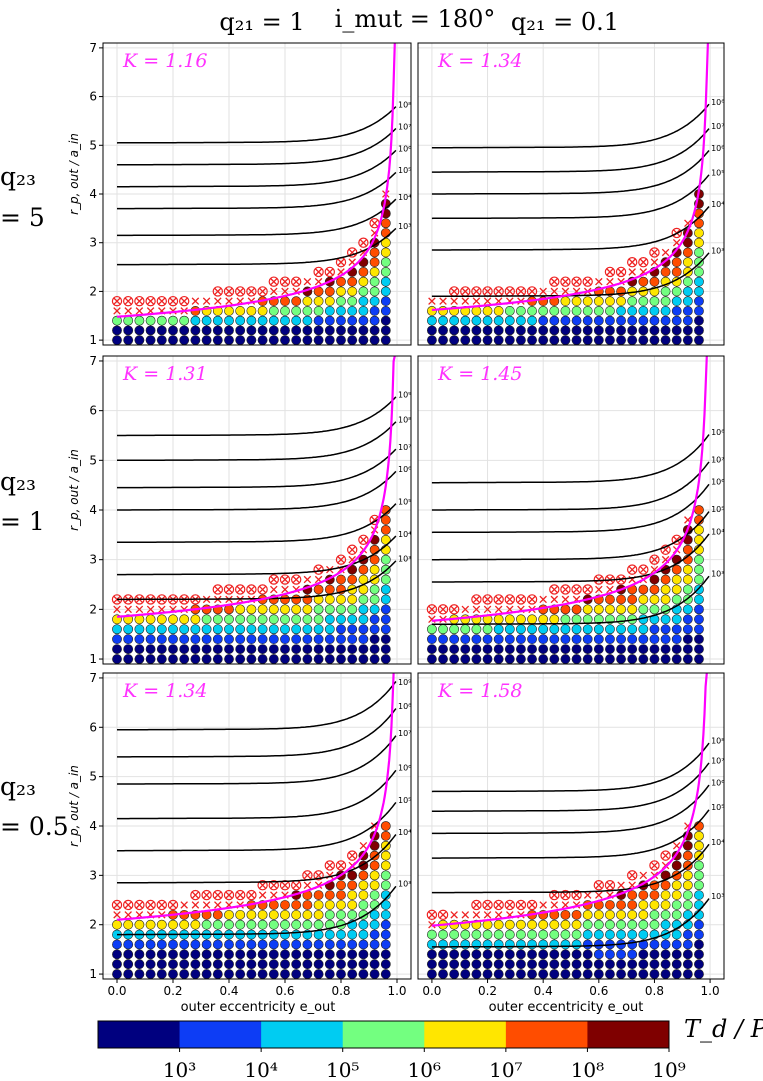 This screenshot has width=763, height=1081. I want to click on y-tick-label: 4, so click(93, 194).